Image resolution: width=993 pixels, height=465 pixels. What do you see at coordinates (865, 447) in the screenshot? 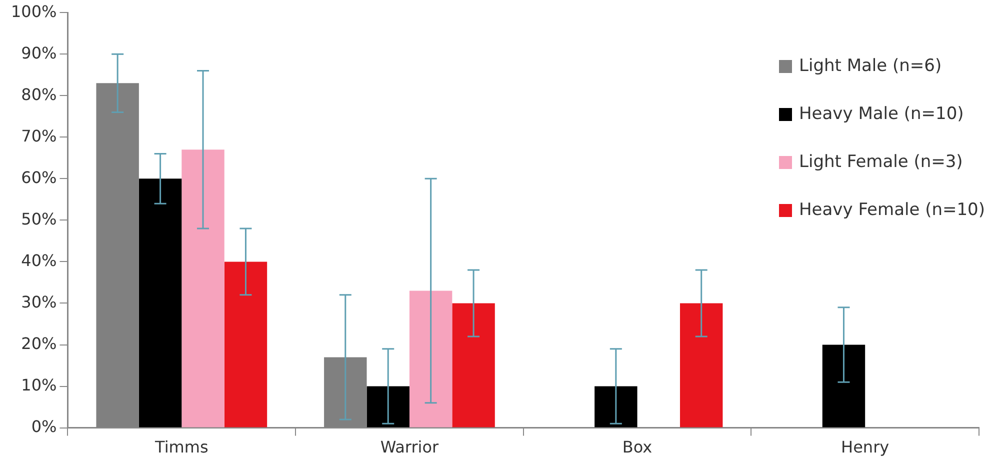
I see `x-tick-label: Henry` at bounding box center [865, 447].